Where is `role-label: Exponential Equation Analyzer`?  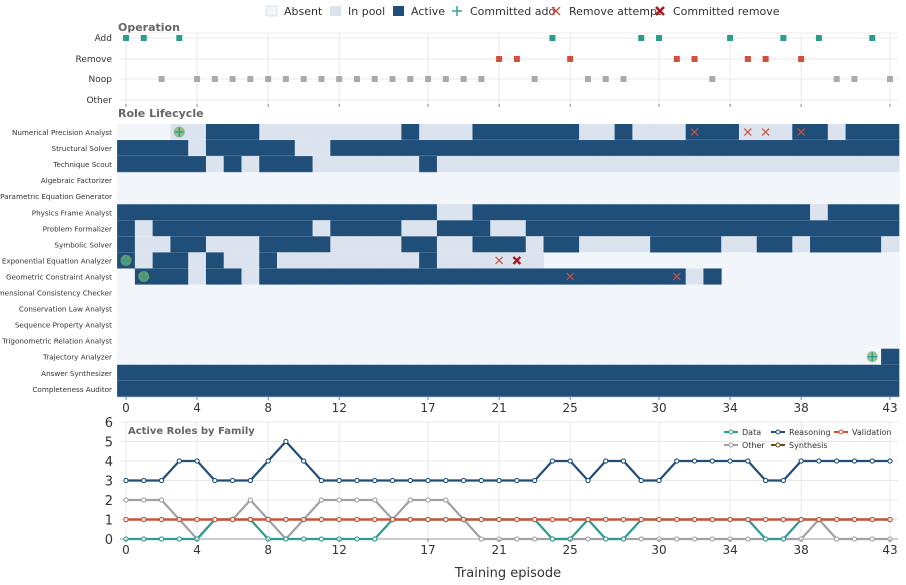 role-label: Exponential Equation Analyzer is located at coordinates (57, 260).